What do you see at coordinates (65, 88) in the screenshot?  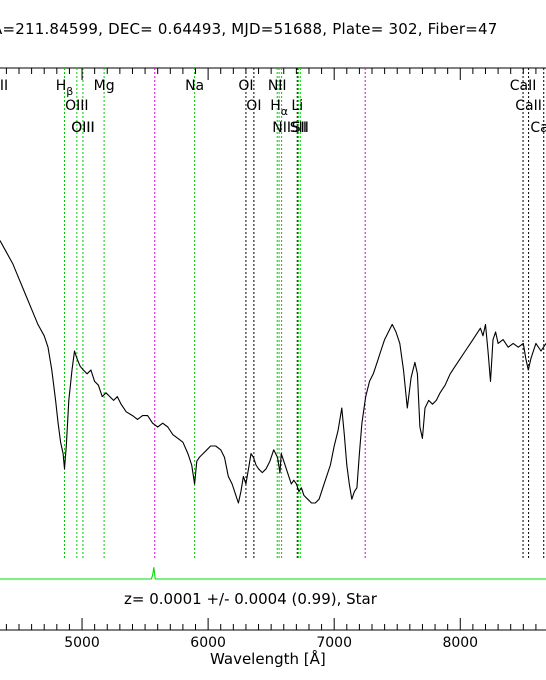 I see `line-marker-label-0-0: Hβ` at bounding box center [65, 88].